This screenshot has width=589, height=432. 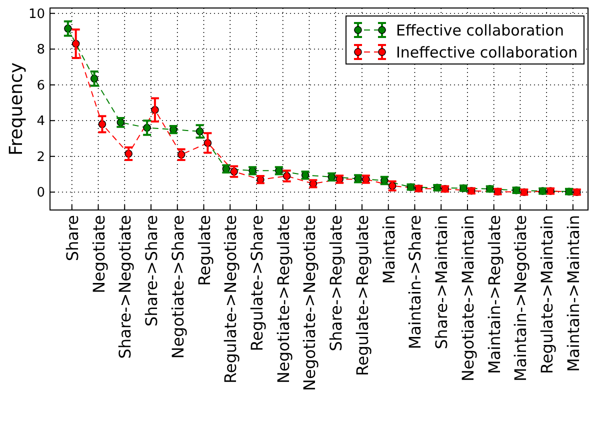 I want to click on x-tick-label: Regulate->Maintain, so click(x=547, y=294).